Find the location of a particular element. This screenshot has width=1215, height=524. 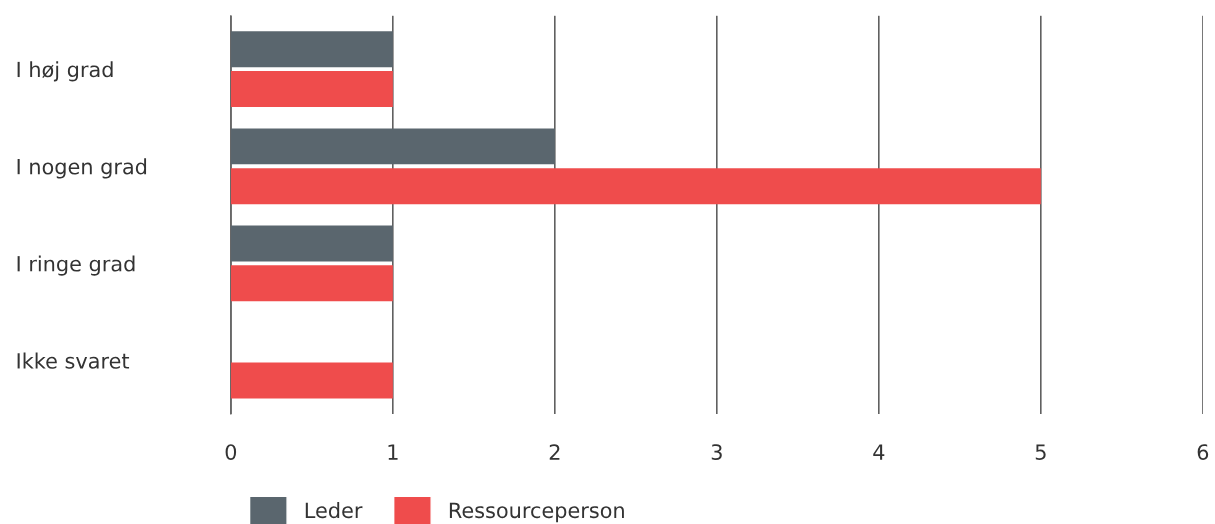

x-tick-label: 3 is located at coordinates (716, 452).